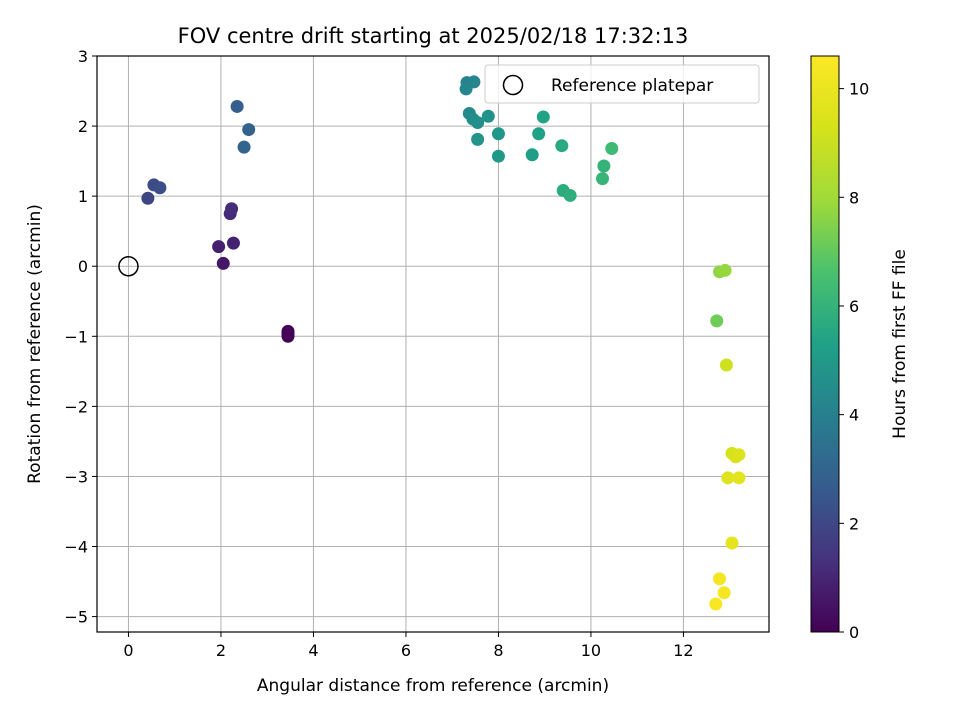 Image resolution: width=960 pixels, height=720 pixels. I want to click on y-tick-label: −5, so click(76, 617).